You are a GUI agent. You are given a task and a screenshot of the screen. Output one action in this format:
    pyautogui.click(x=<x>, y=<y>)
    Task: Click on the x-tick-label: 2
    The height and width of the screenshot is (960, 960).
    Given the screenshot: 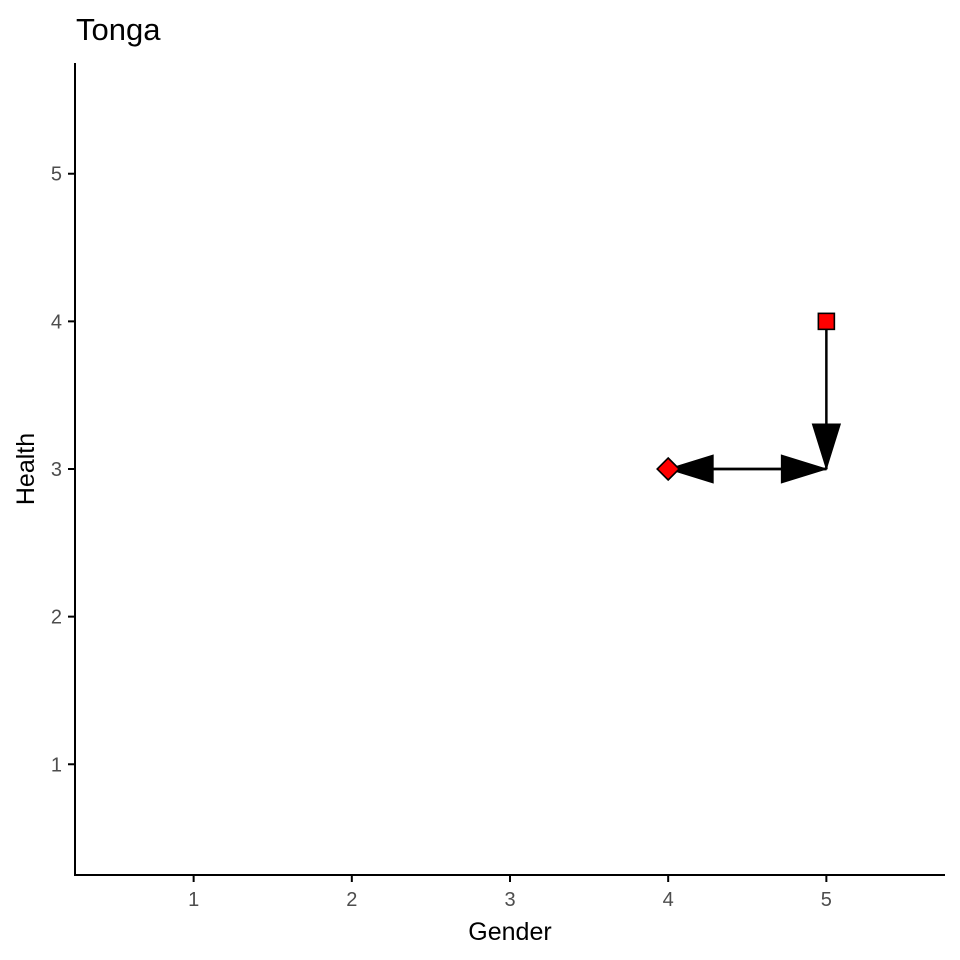 What is the action you would take?
    pyautogui.click(x=351, y=900)
    